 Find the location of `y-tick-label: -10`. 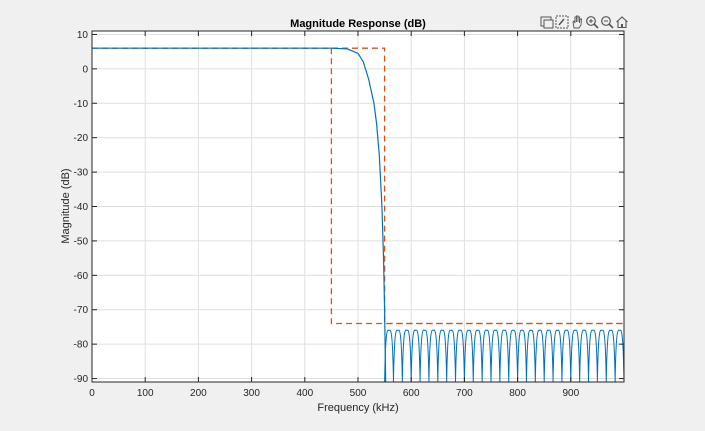

y-tick-label: -10 is located at coordinates (81, 104).